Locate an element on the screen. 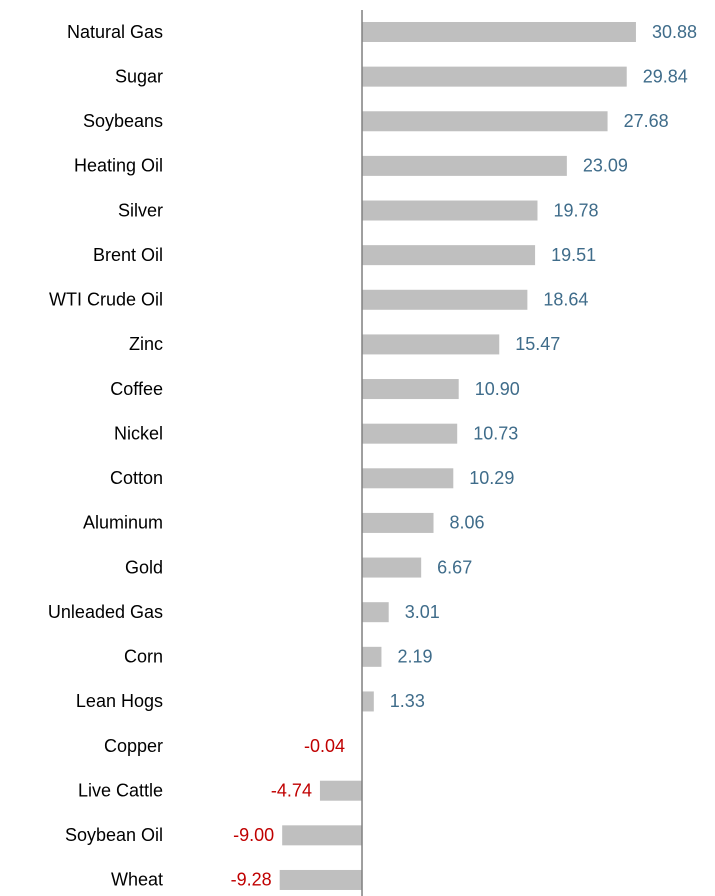 This screenshot has width=715, height=896. category-label: Brent Oil is located at coordinates (128, 255).